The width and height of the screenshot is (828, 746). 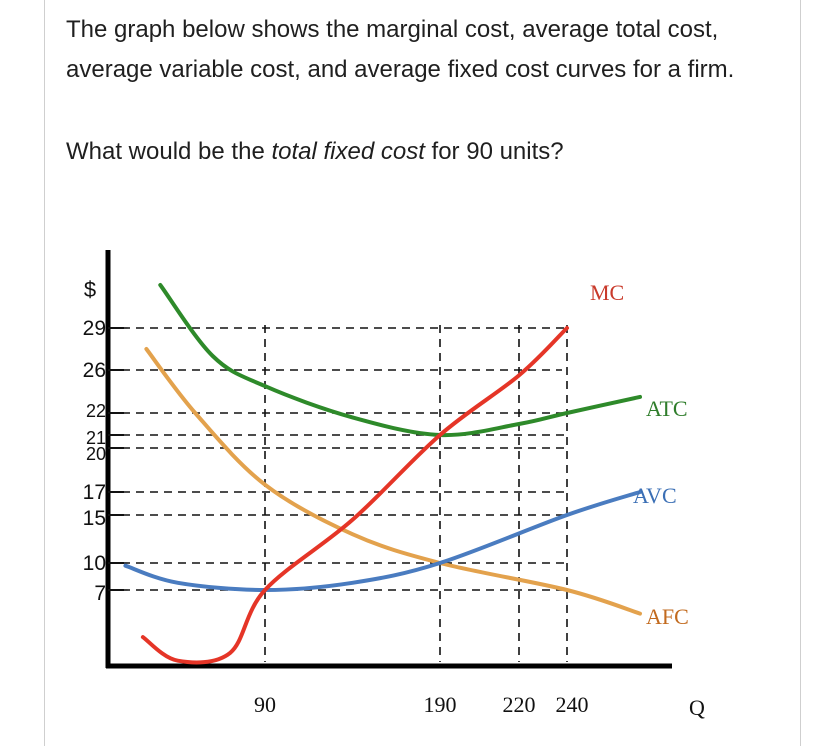 I want to click on ytick-label-26: 26, so click(x=94, y=370).